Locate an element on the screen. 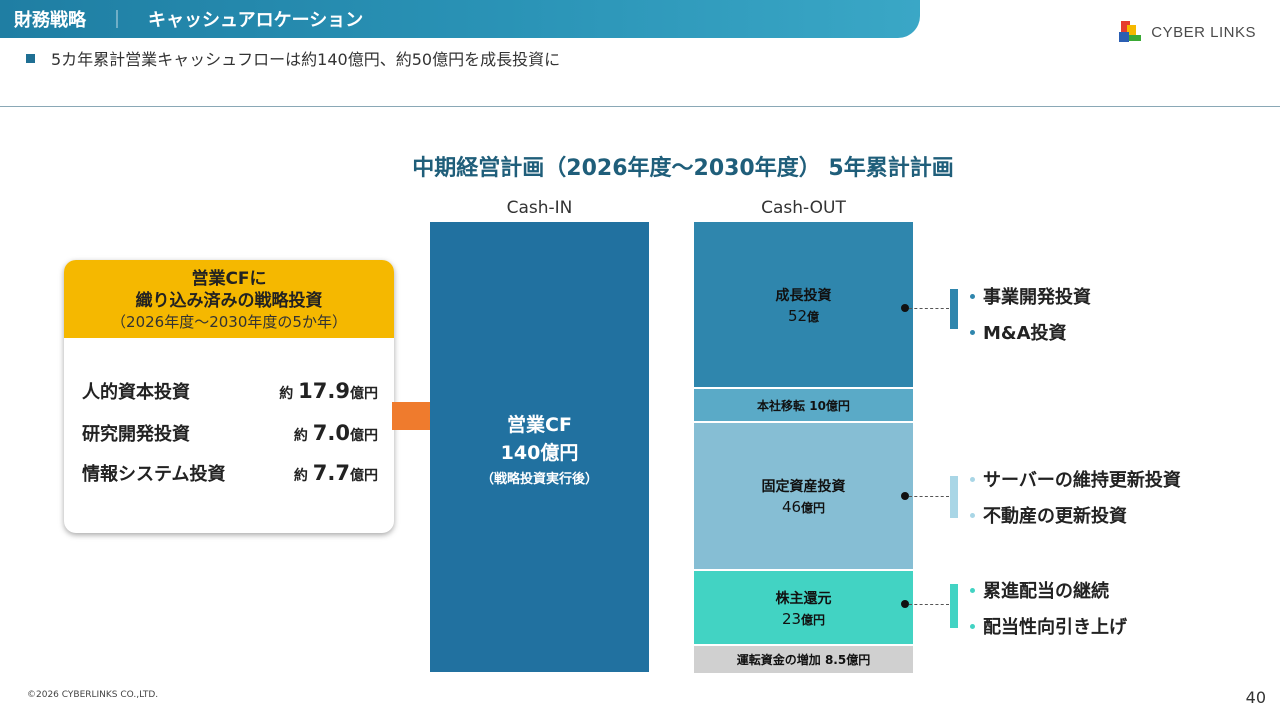 The width and height of the screenshot is (1280, 720). divider is located at coordinates (640, 106).